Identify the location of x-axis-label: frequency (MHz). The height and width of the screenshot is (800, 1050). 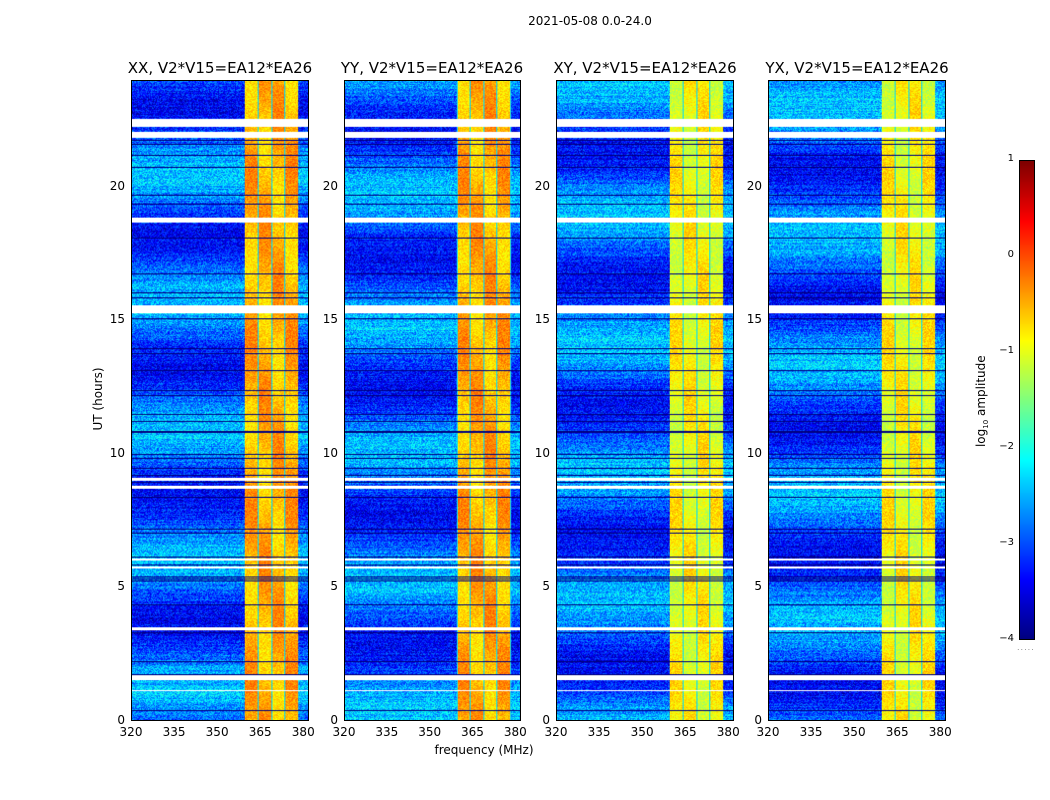
(484, 750).